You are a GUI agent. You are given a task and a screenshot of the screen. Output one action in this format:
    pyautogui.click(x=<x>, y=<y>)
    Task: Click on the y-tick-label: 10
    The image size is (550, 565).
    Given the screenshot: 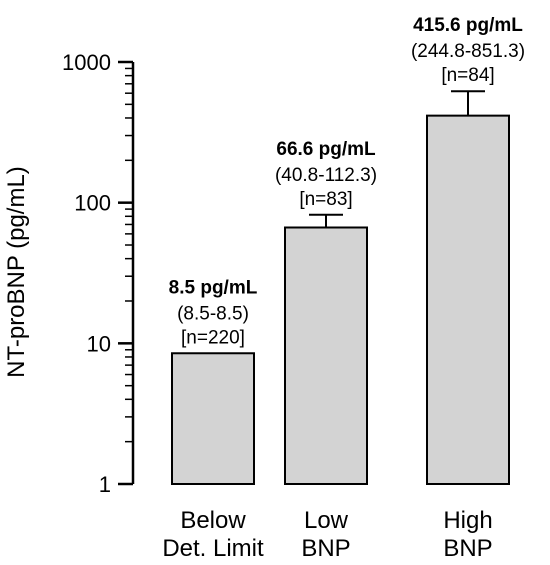 What is the action you would take?
    pyautogui.click(x=99, y=343)
    